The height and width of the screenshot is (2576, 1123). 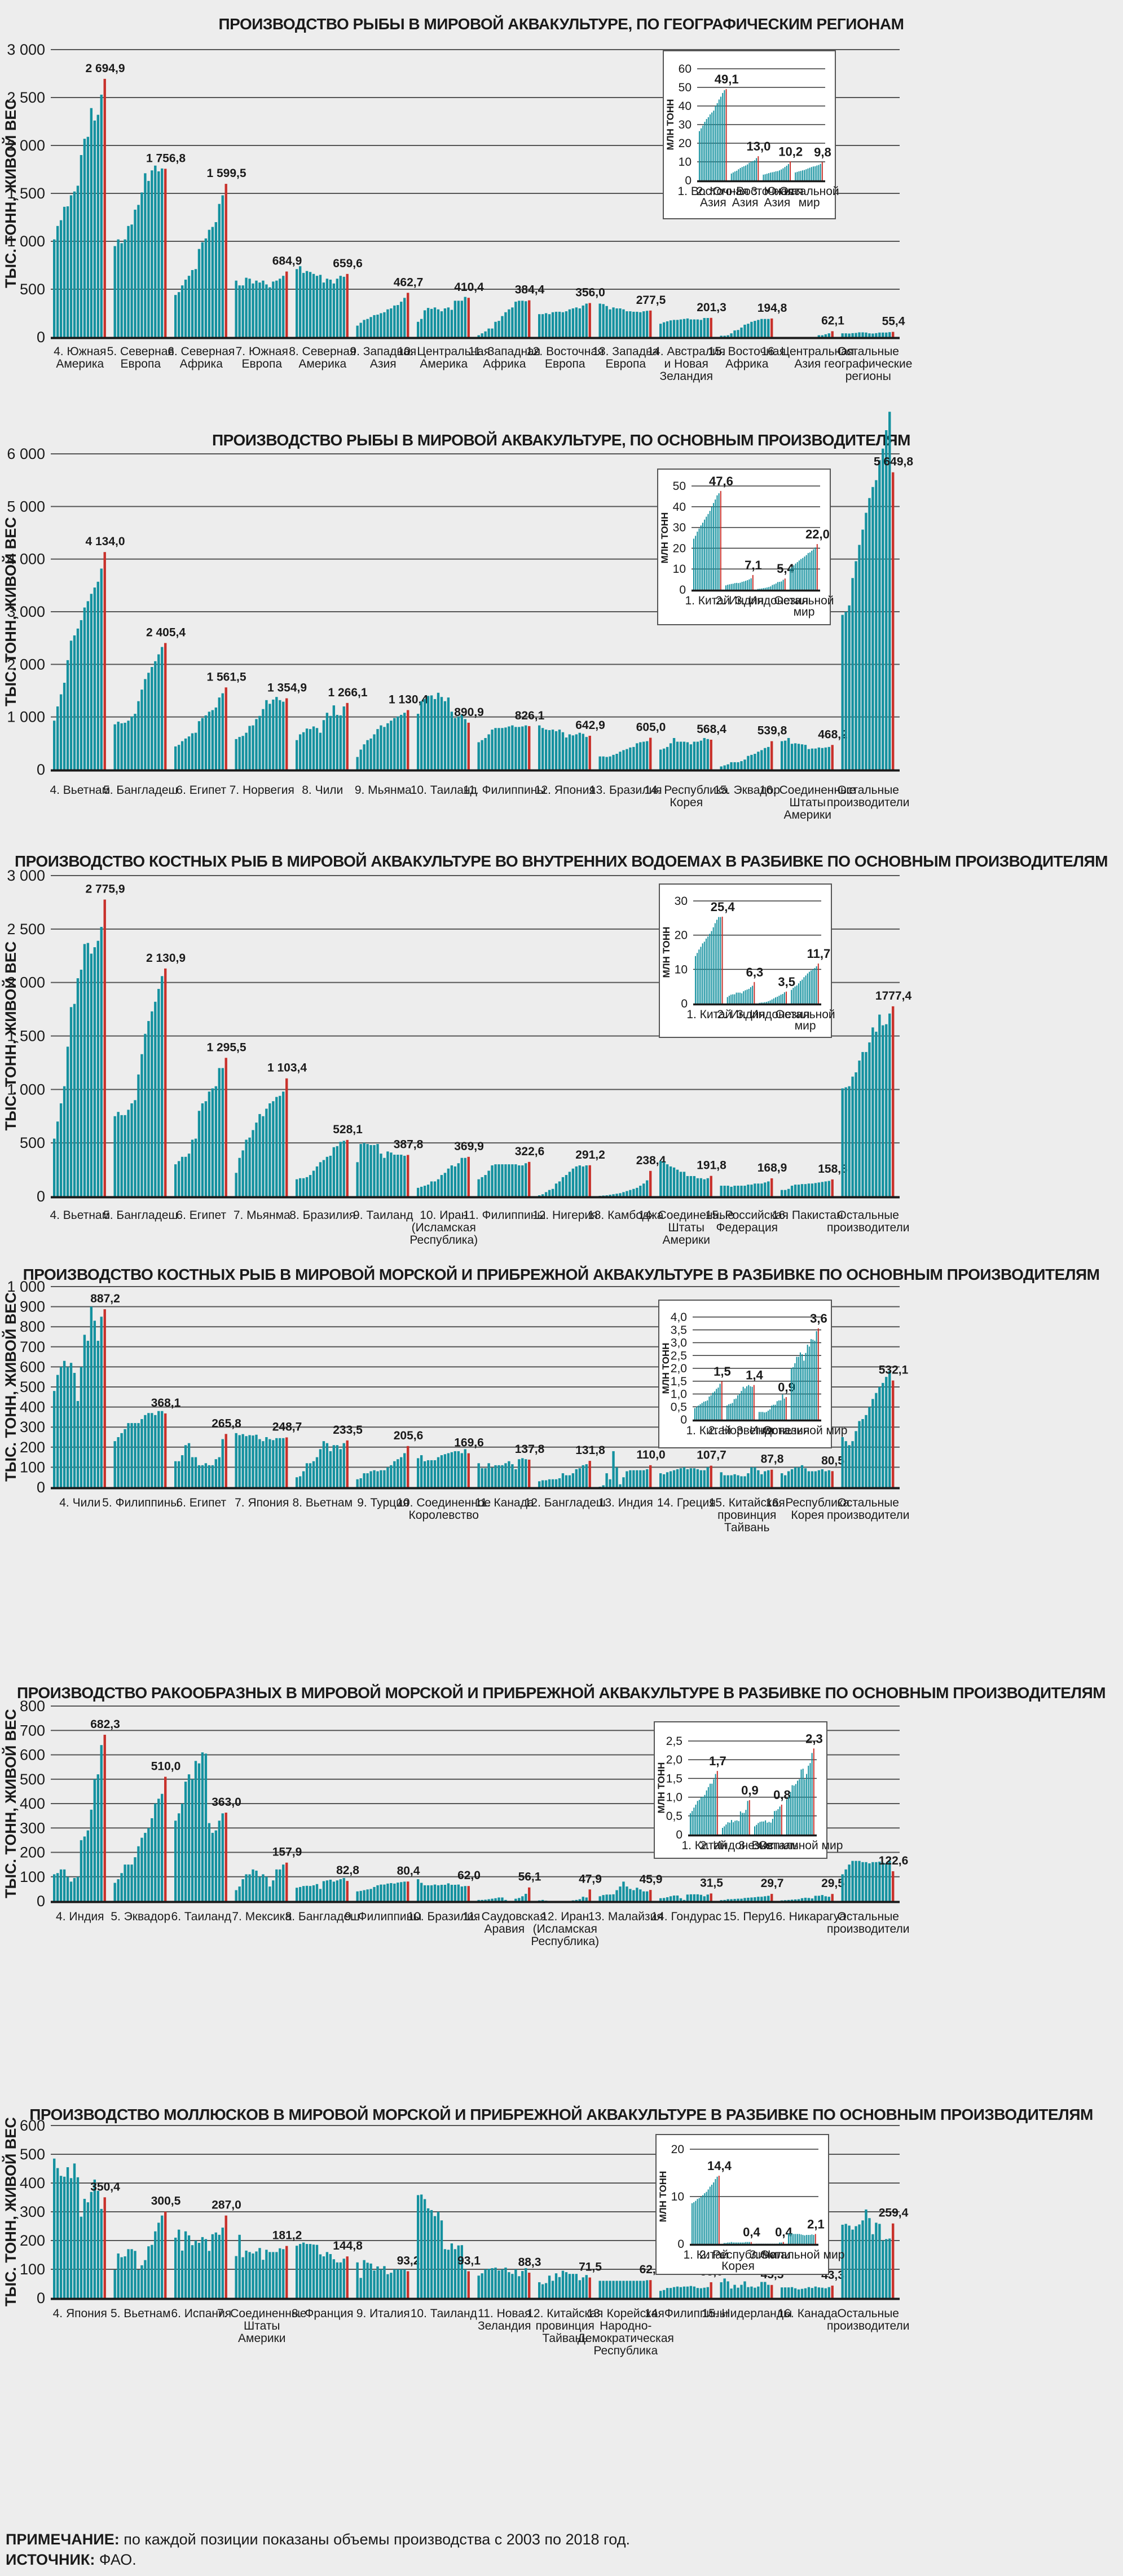 I want to click on inset-y-tick-label: 2,5, so click(x=674, y=1741).